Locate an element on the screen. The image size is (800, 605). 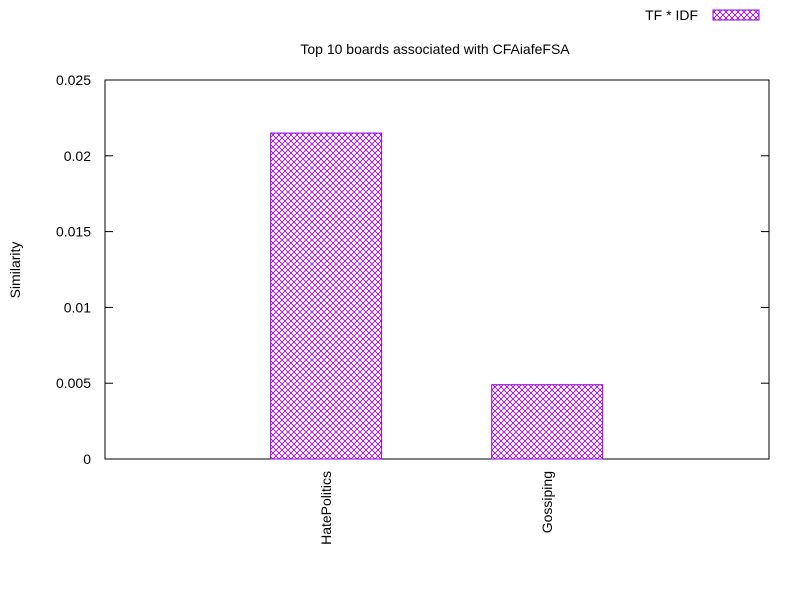
y-tick-label: 0.025 is located at coordinates (73, 80).